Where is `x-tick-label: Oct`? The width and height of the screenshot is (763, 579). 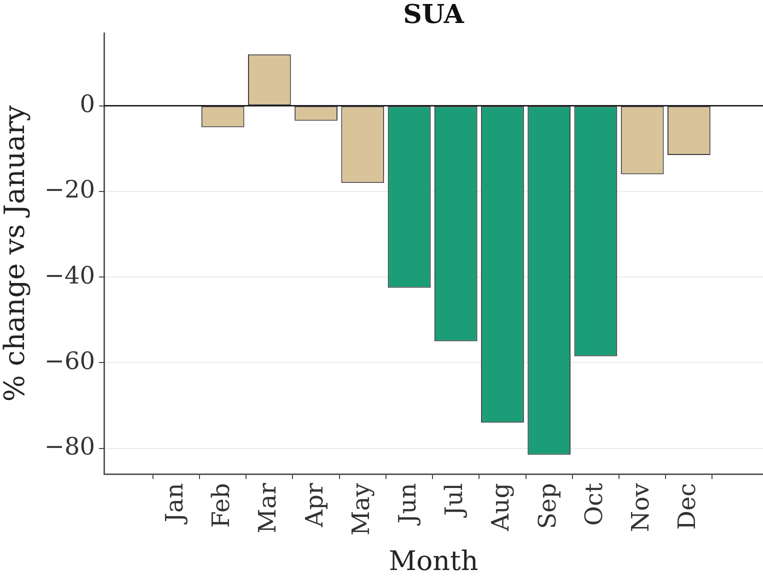 x-tick-label: Oct is located at coordinates (594, 504).